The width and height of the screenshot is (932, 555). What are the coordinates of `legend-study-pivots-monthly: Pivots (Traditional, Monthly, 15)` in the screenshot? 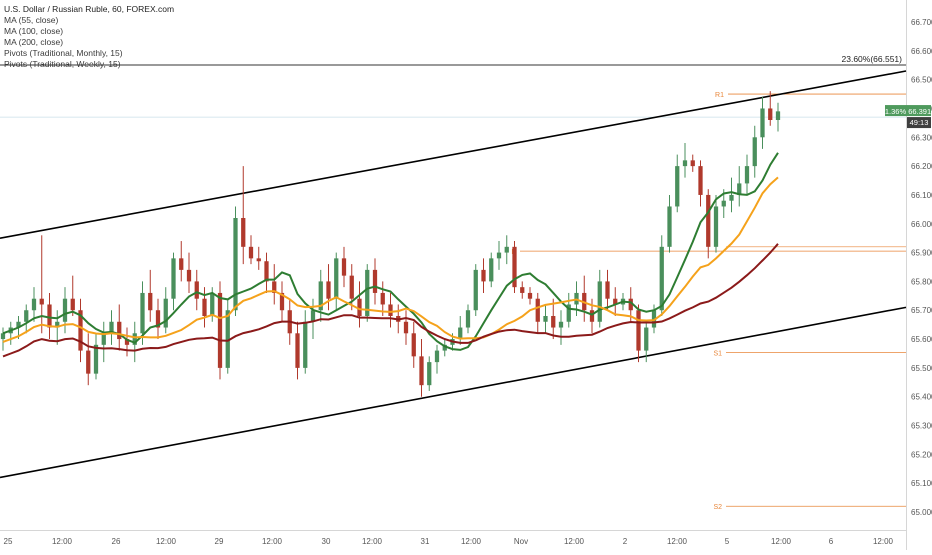 It's located at (63, 53).